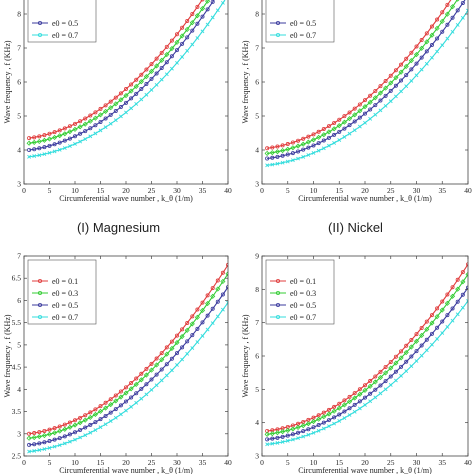 This screenshot has height=474, width=474. Describe the element at coordinates (126, 198) in the screenshot. I see `x-axis-label: Circumferential wave number , k_θ (1/m)` at that location.